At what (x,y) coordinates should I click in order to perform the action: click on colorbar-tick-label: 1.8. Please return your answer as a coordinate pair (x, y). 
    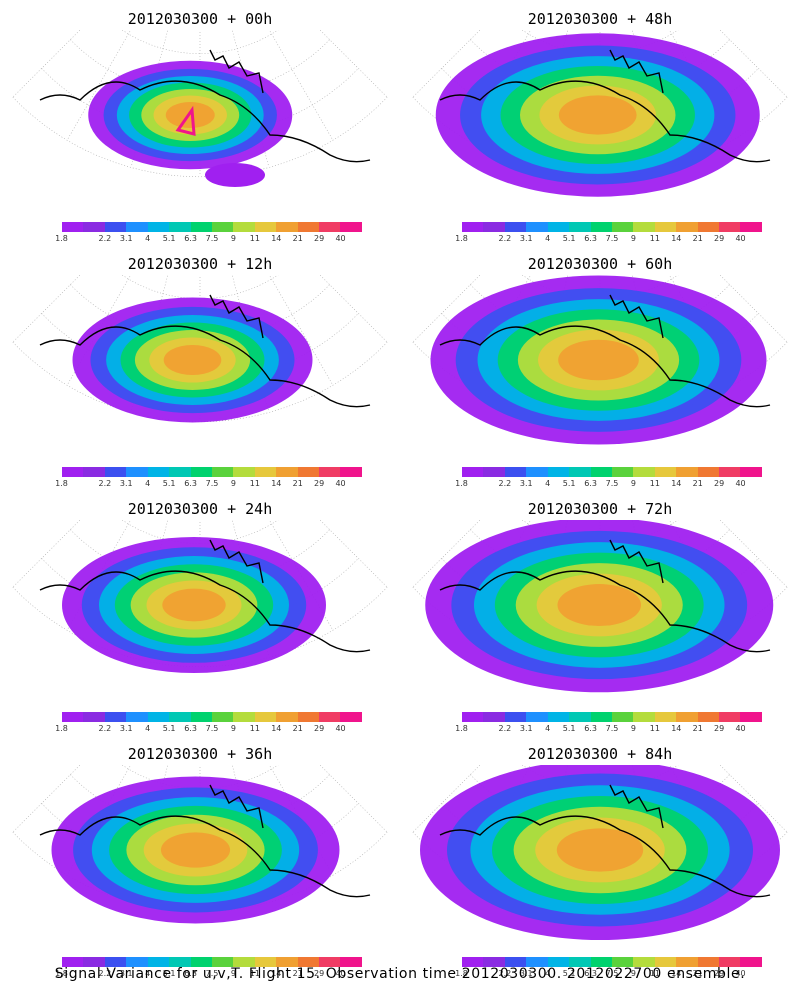
    Looking at the image, I should click on (61, 483).